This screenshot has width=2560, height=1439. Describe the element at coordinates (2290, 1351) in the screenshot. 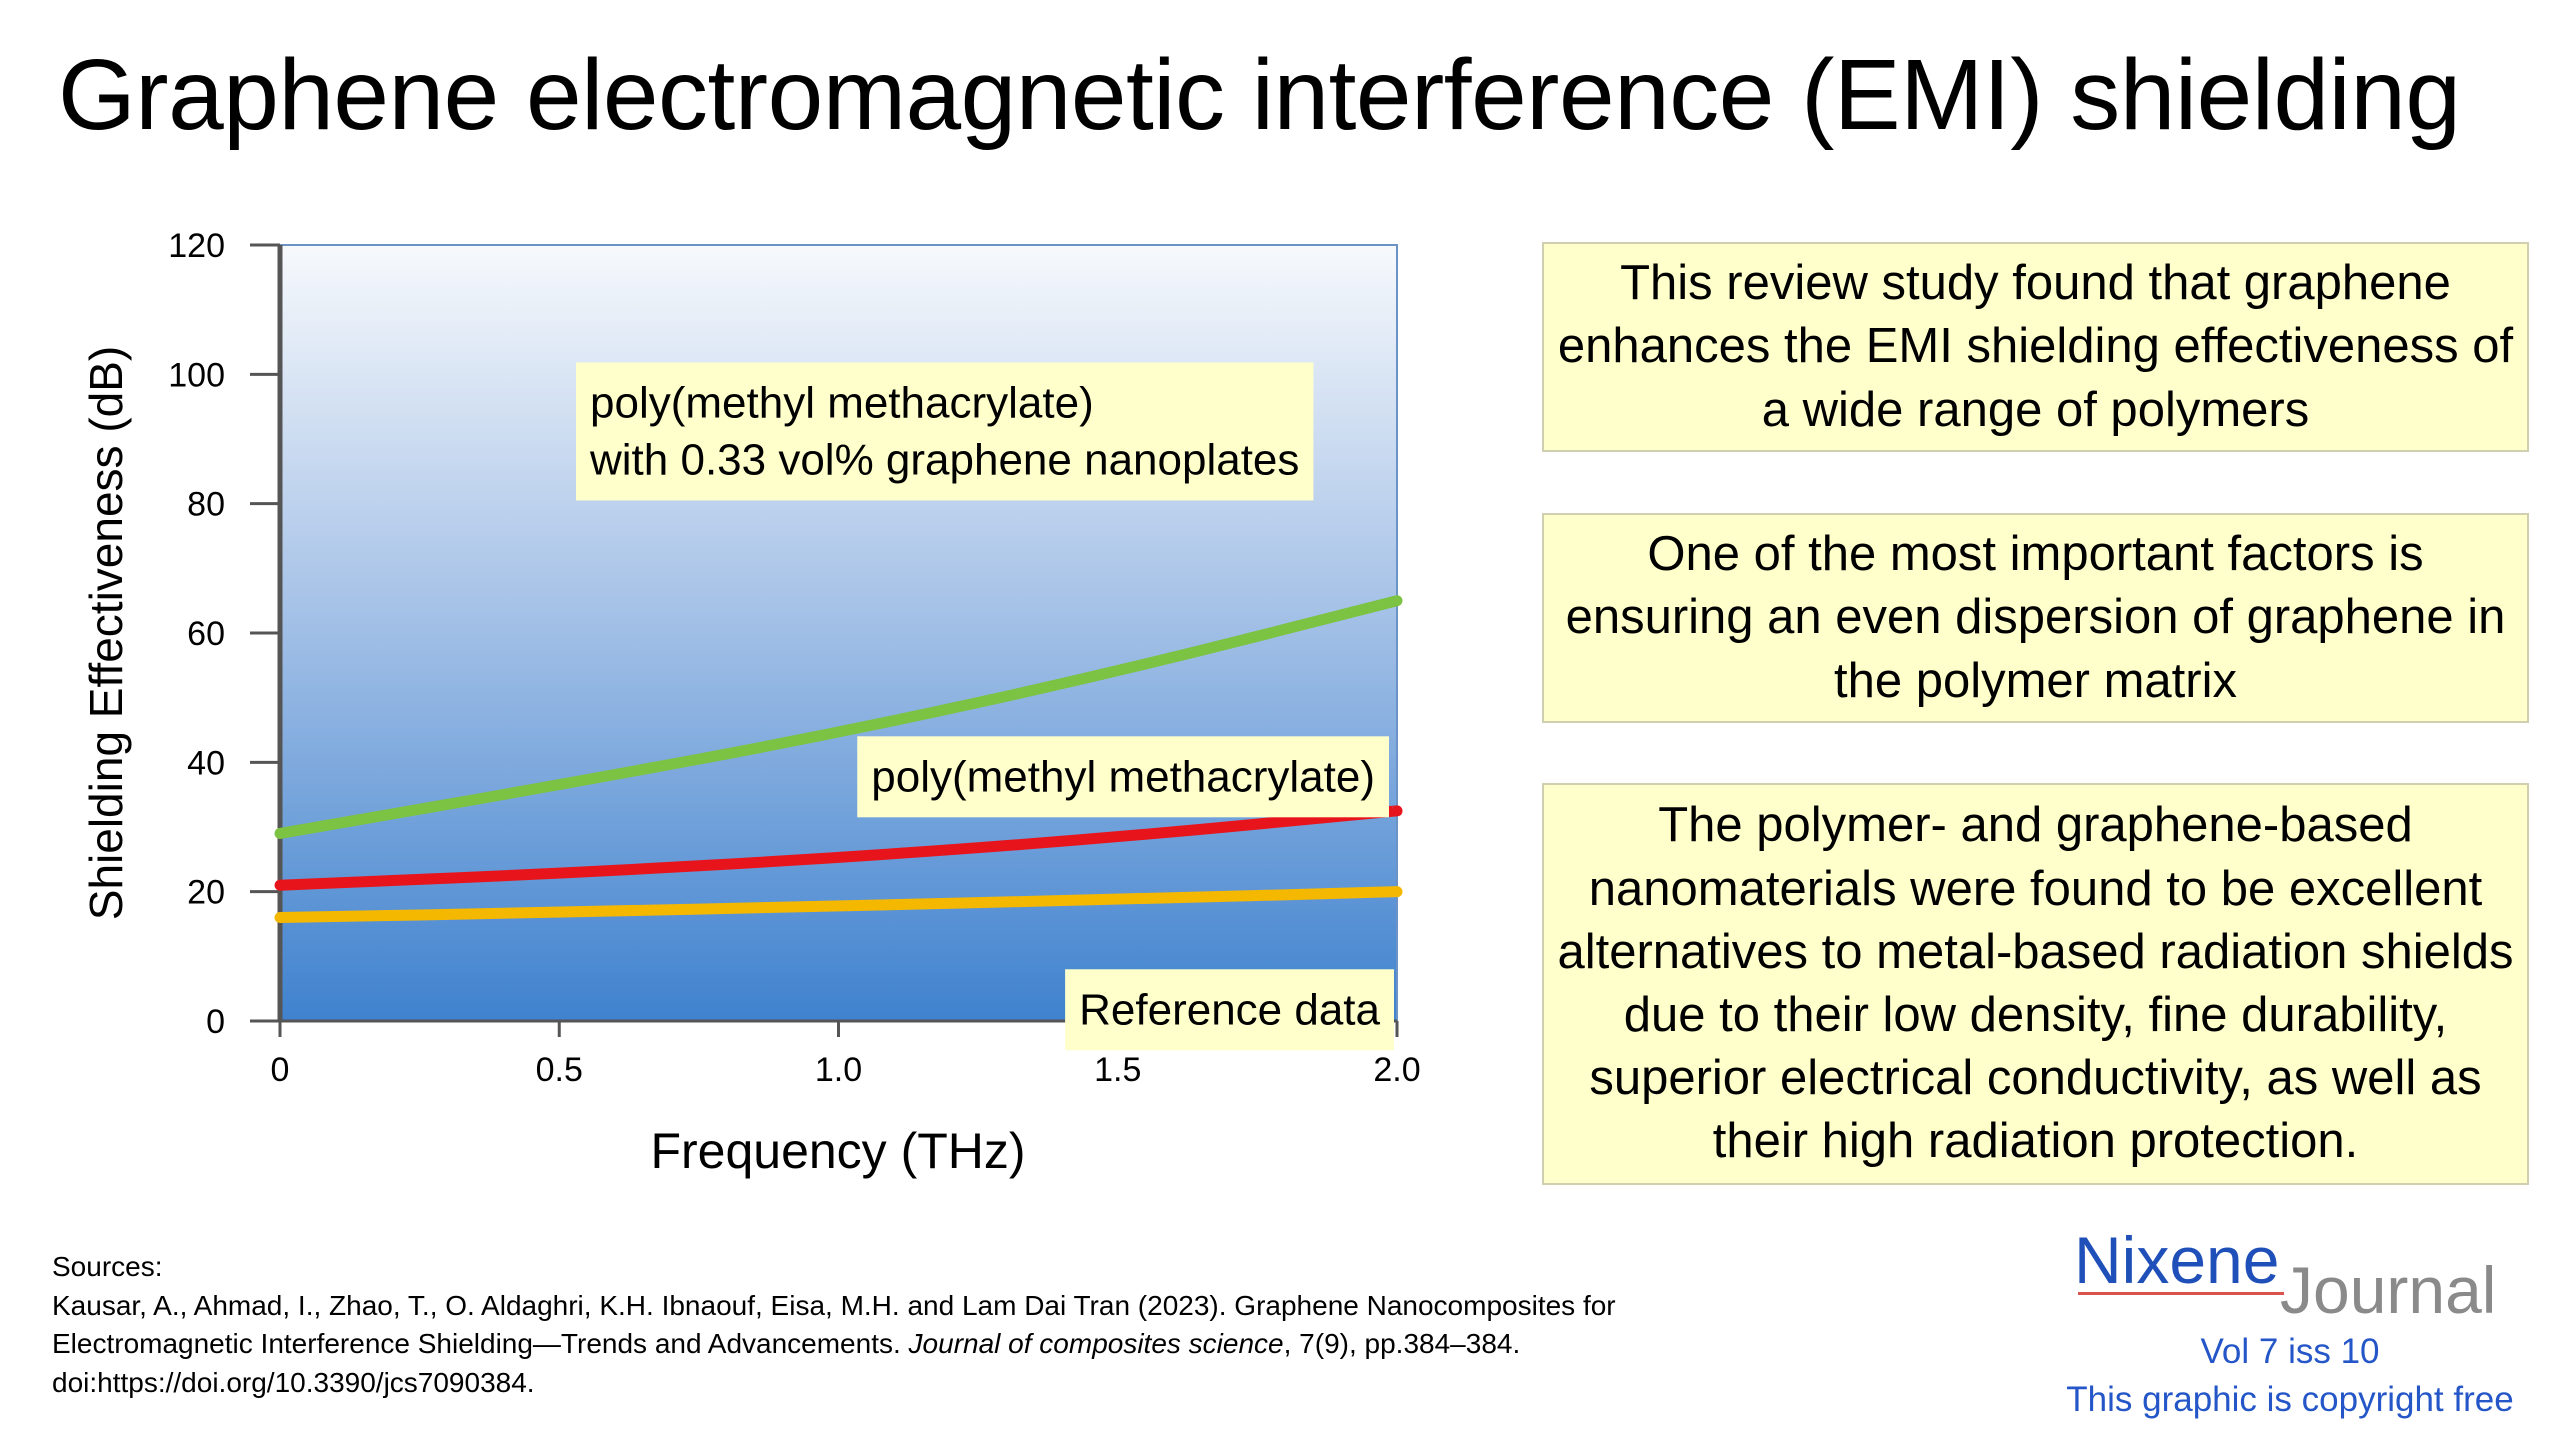

I see `volume-issue: Vol 7 iss 10` at that location.